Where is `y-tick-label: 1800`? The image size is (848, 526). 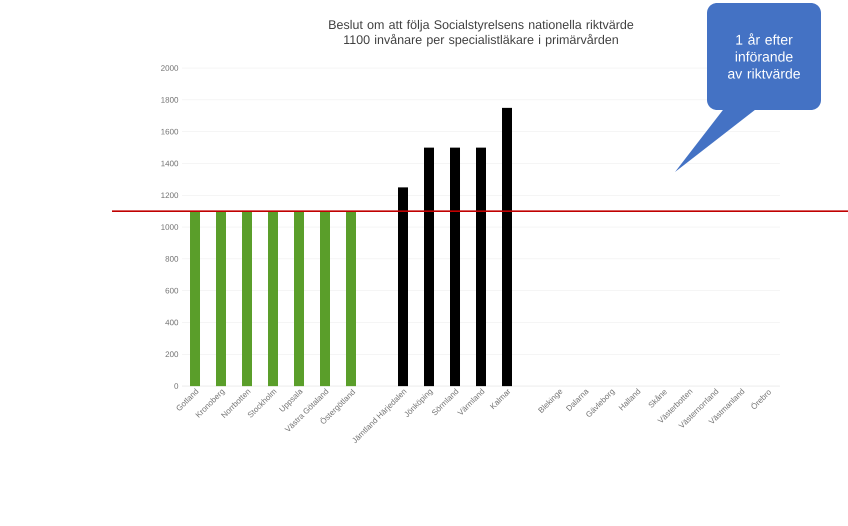
y-tick-label: 1800 is located at coordinates (169, 100).